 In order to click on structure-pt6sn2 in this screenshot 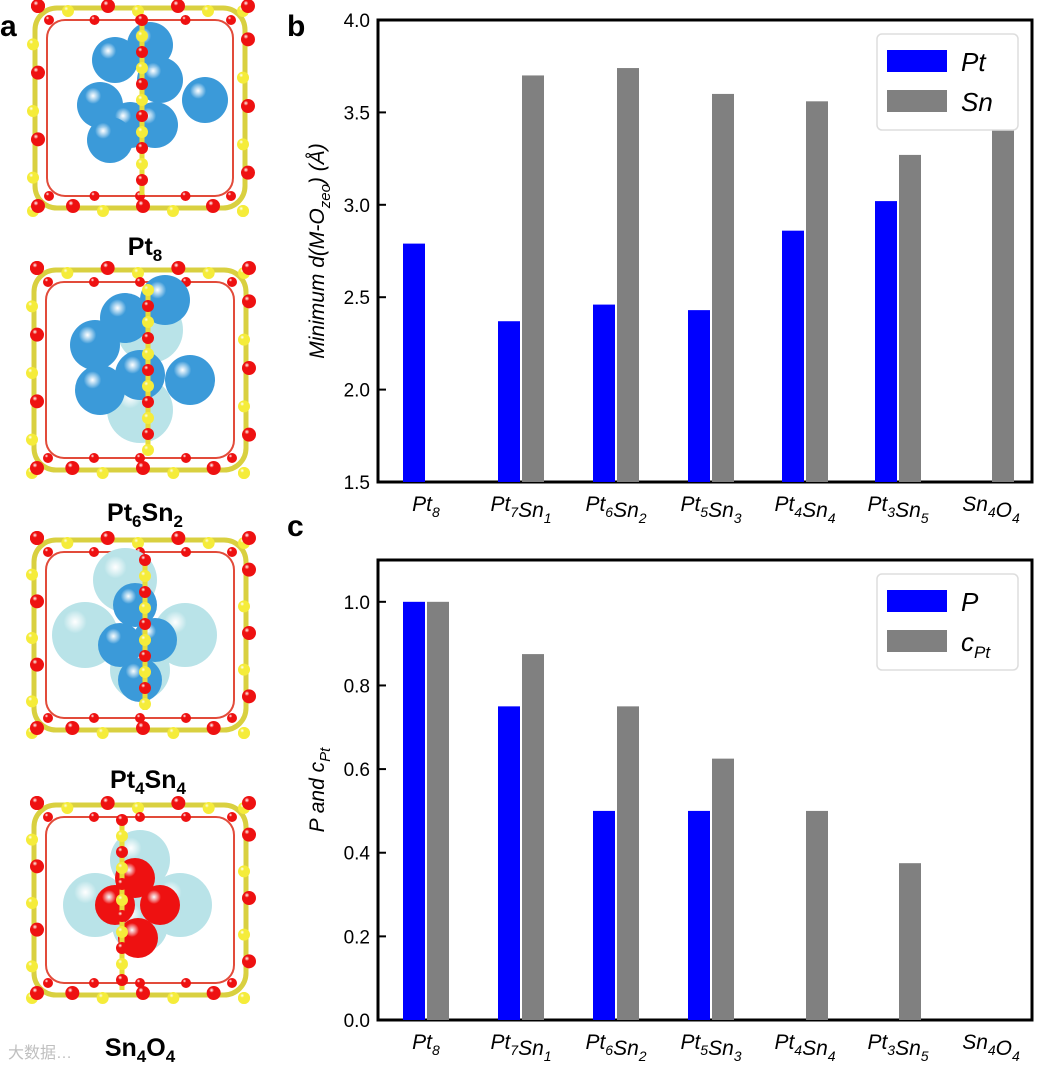, I will do `click(141, 370)`.